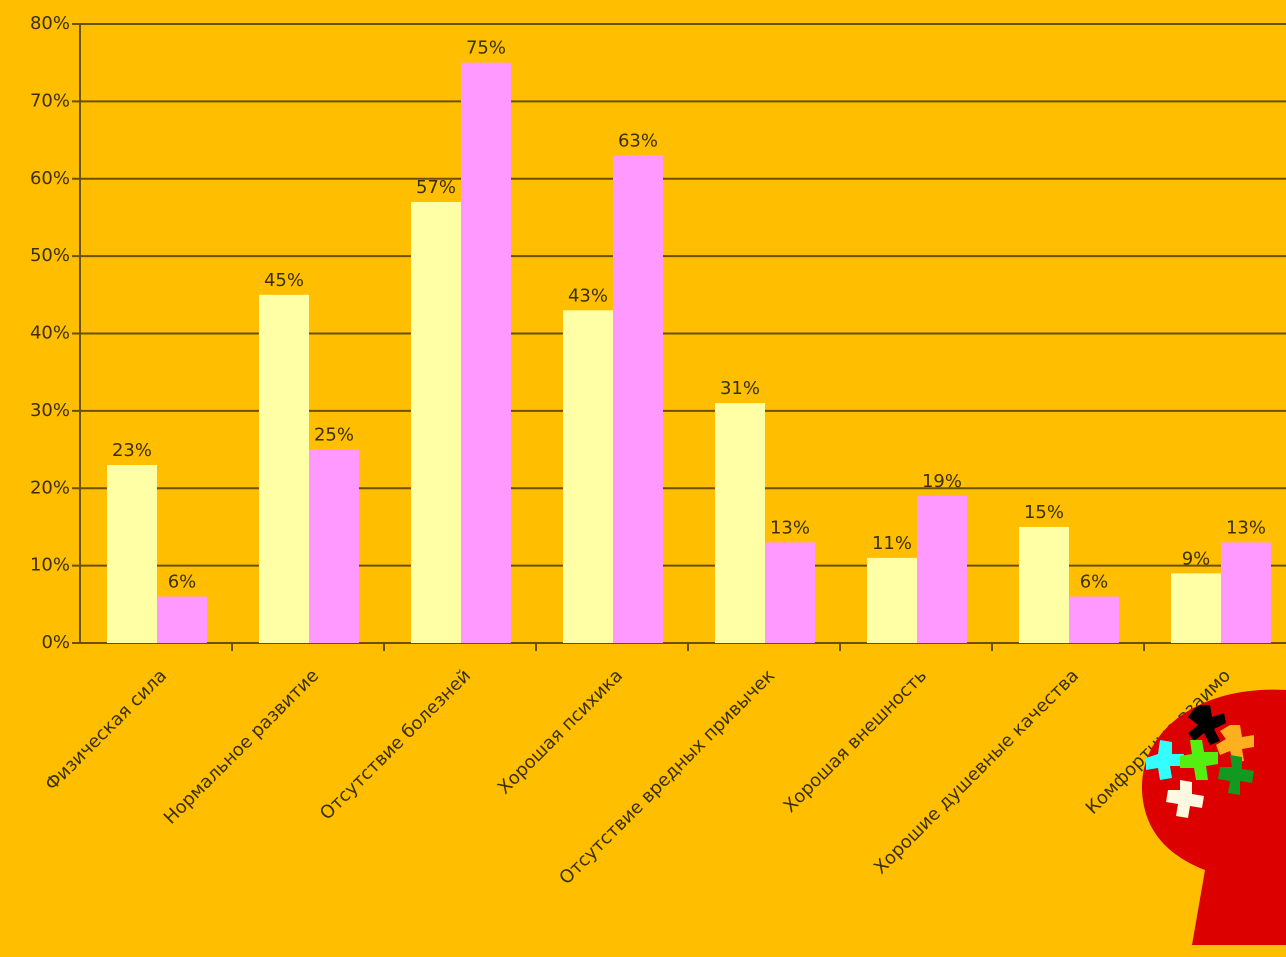  I want to click on data-label: 15%, so click(1044, 512).